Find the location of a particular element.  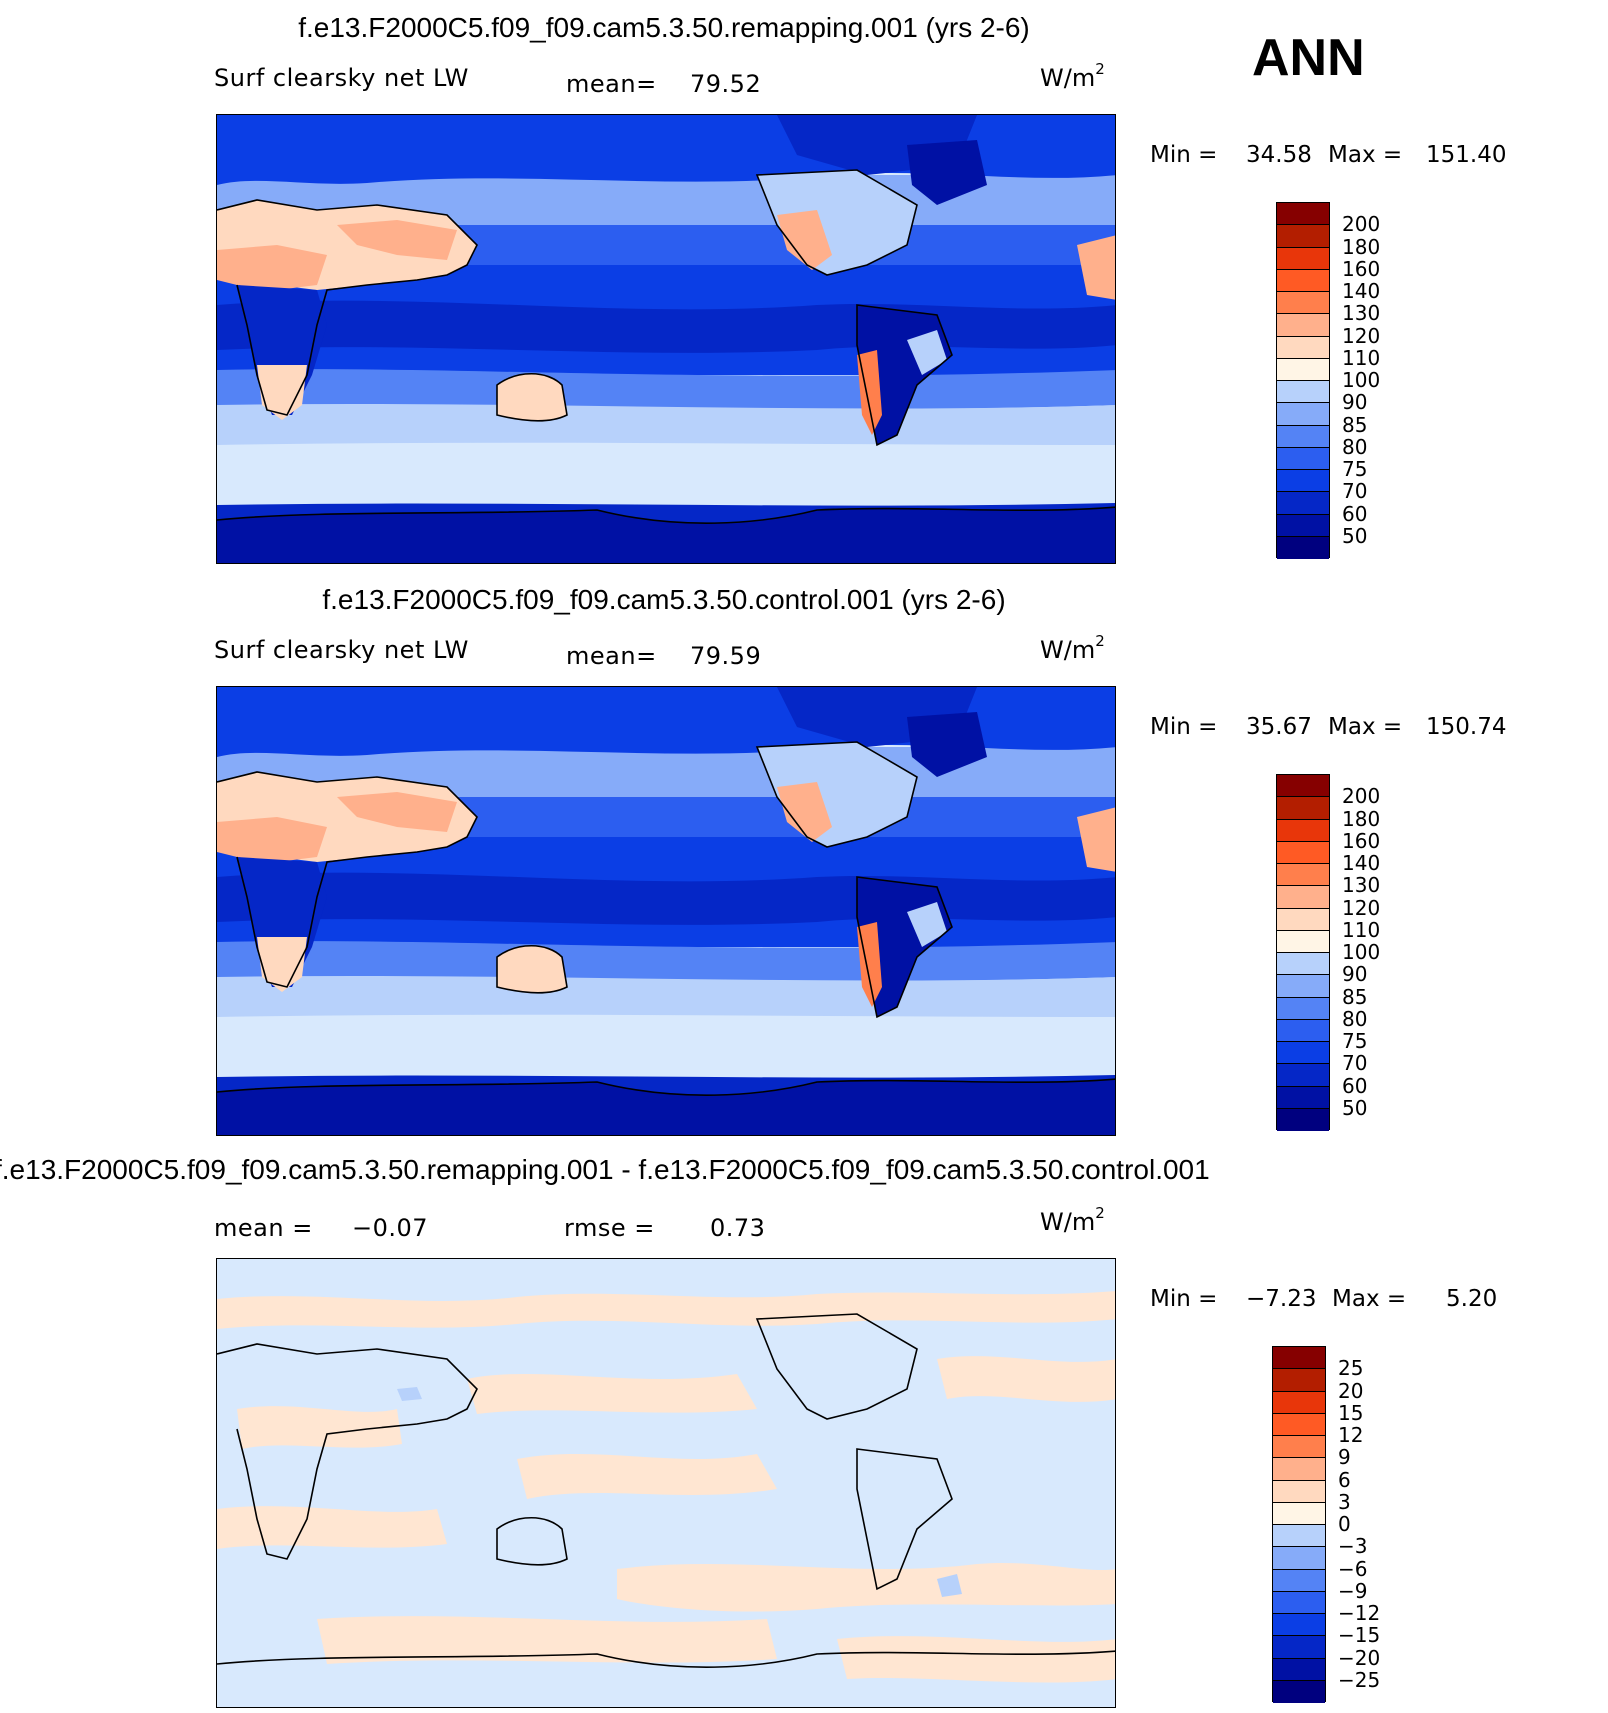

panel-1-max-value: 151.40 is located at coordinates (1466, 155).